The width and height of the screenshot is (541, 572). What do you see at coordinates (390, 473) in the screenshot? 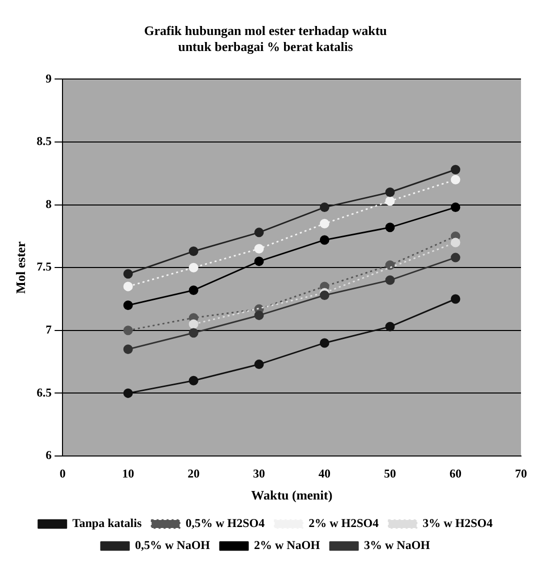
I see `x-tick-label: 50` at bounding box center [390, 473].